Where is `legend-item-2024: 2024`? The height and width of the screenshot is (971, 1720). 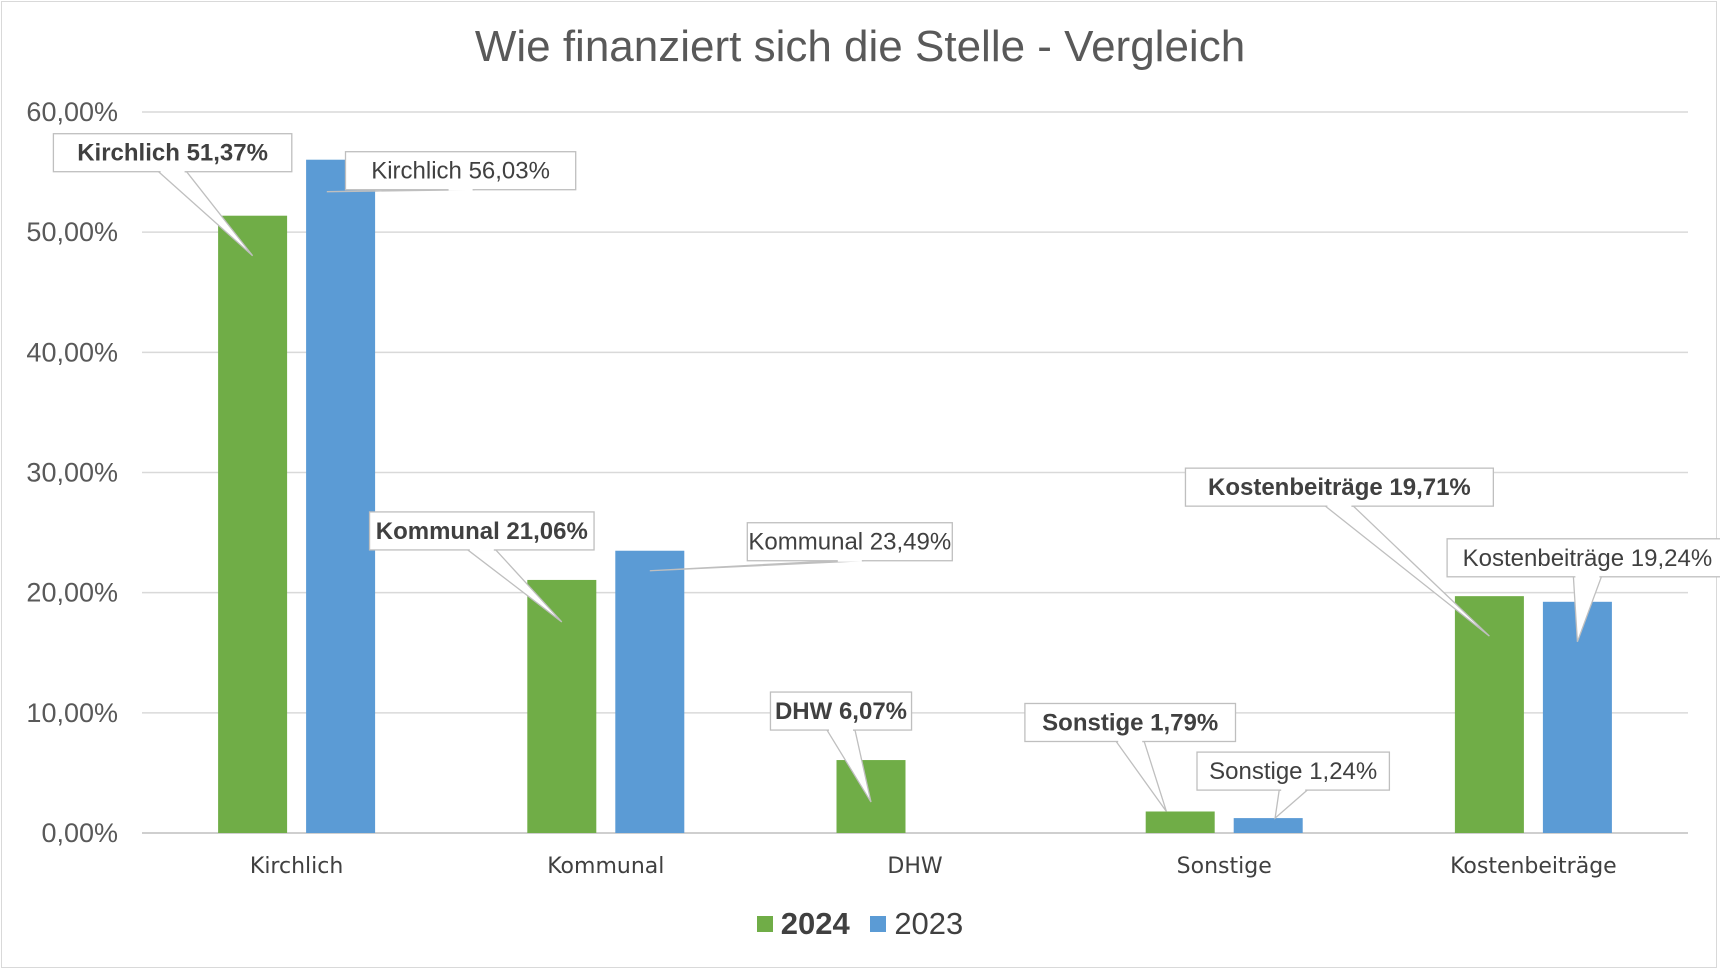
legend-item-2024: 2024 is located at coordinates (803, 923).